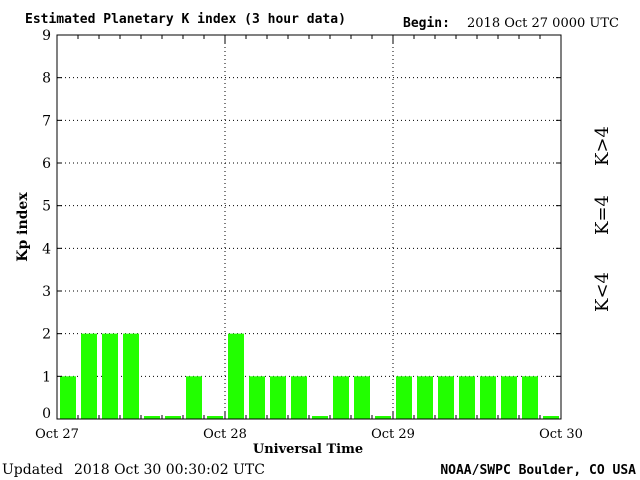 This screenshot has height=480, width=640. I want to click on y-tick-label: 6, so click(46, 164).